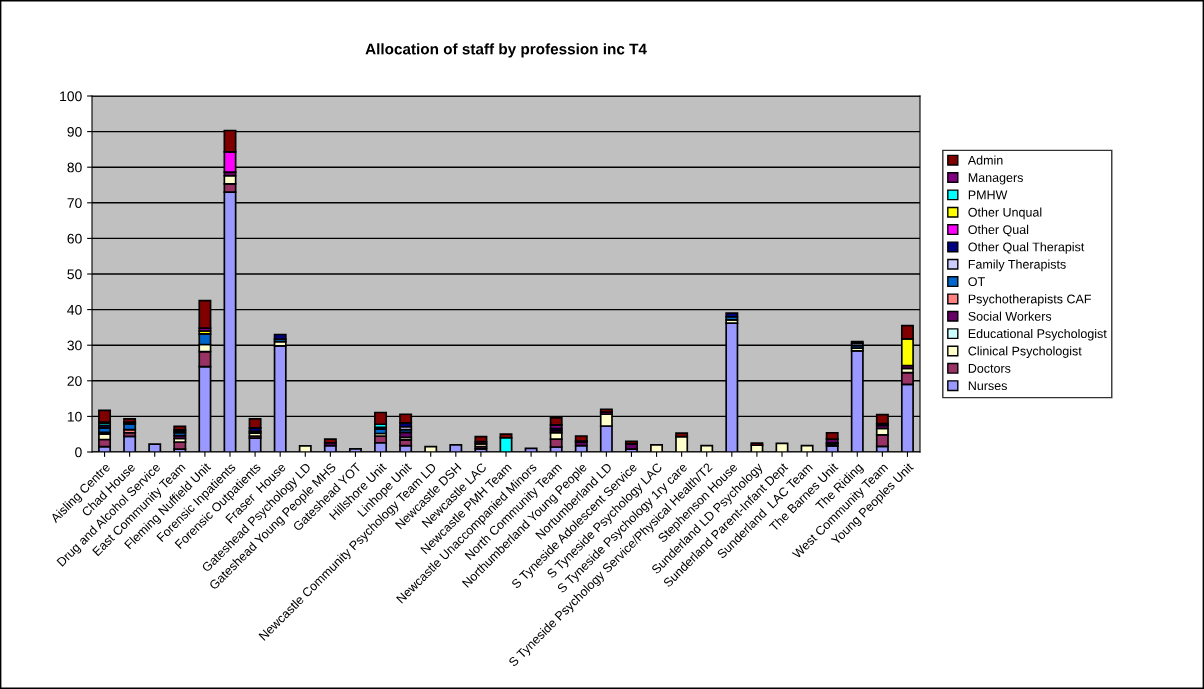 The height and width of the screenshot is (689, 1204). Describe the element at coordinates (1026, 248) in the screenshot. I see `legend-label: Other Qual Therapist` at that location.